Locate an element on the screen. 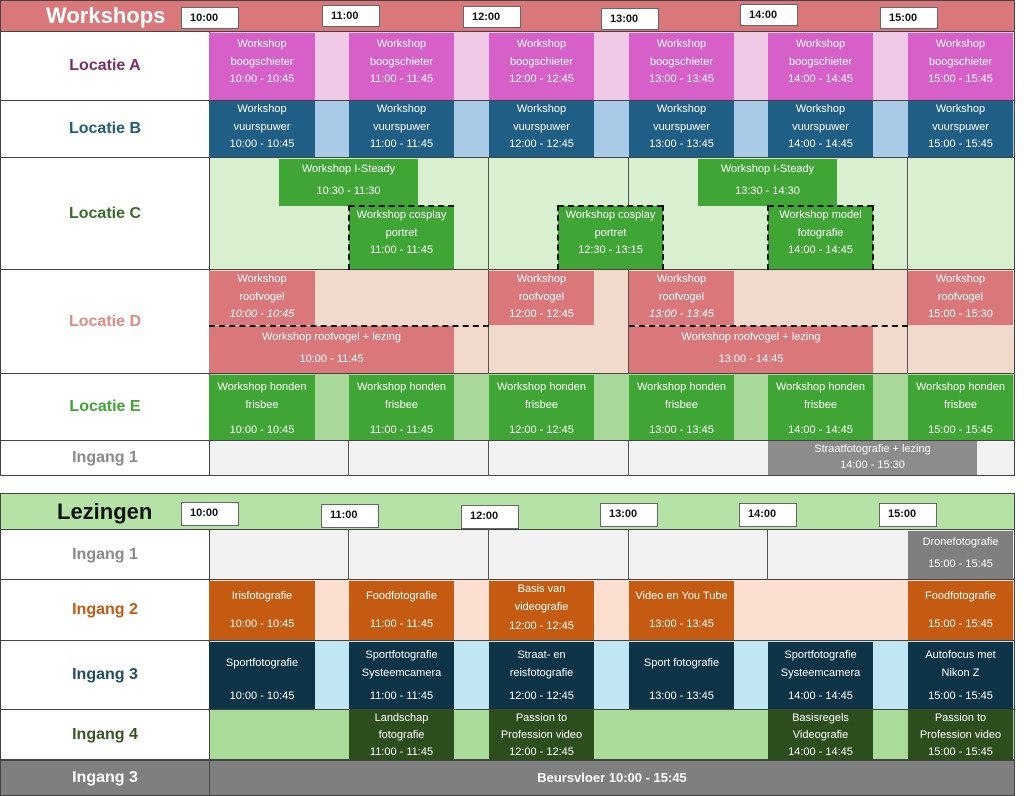  lecture-block: Irisfotografie 10:00 - 10:45 is located at coordinates (262, 610).